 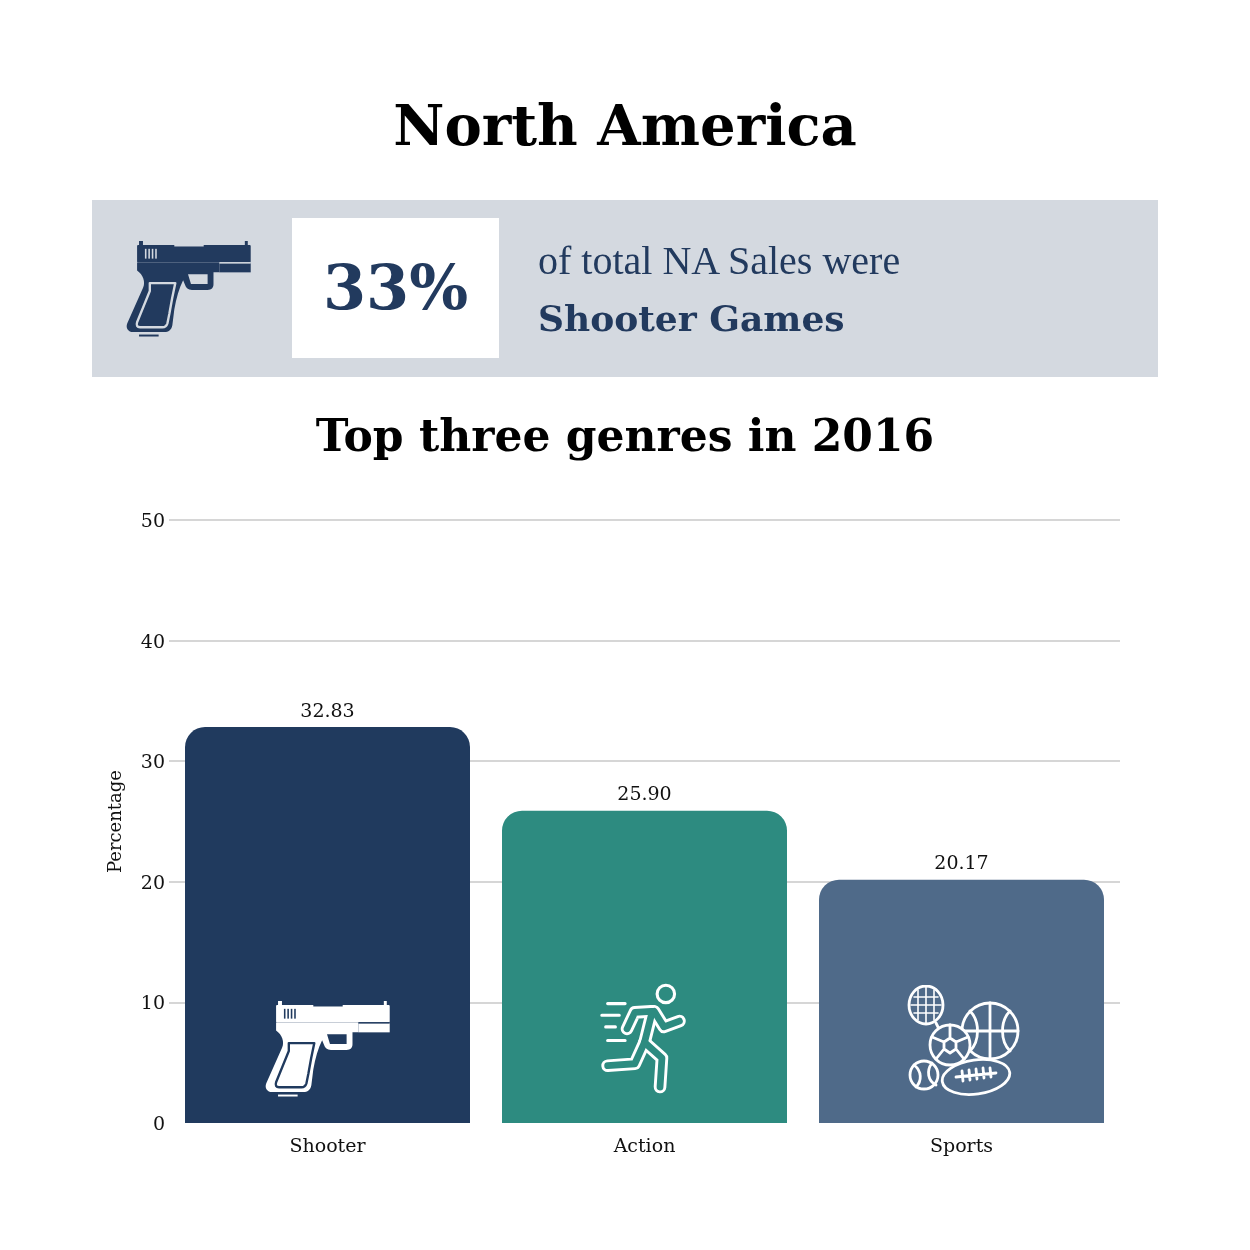 I want to click on y-tick-label: 20, so click(x=152, y=881).